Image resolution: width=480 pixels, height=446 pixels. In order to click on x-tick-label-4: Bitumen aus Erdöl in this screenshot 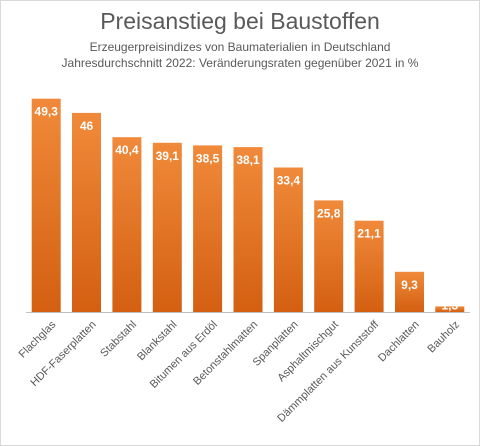, I will do `click(184, 355)`.